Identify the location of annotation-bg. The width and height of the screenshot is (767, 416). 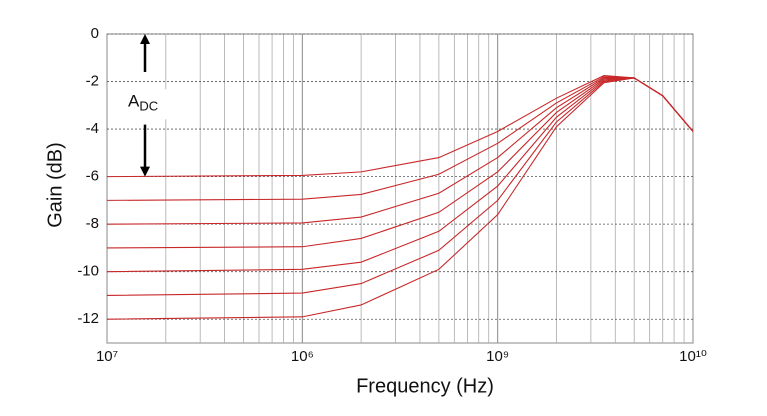
(145, 104).